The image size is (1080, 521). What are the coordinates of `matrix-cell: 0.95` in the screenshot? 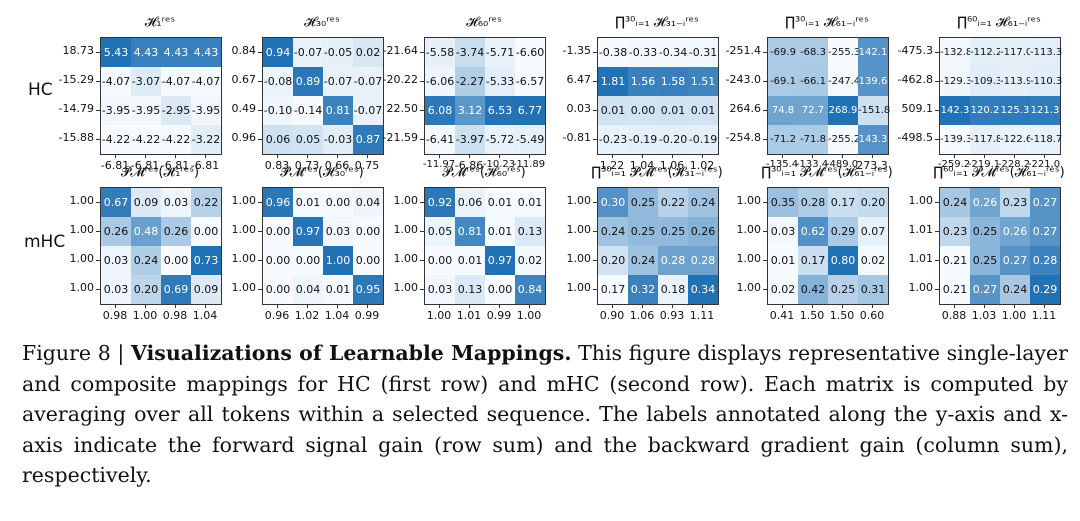 It's located at (368, 289).